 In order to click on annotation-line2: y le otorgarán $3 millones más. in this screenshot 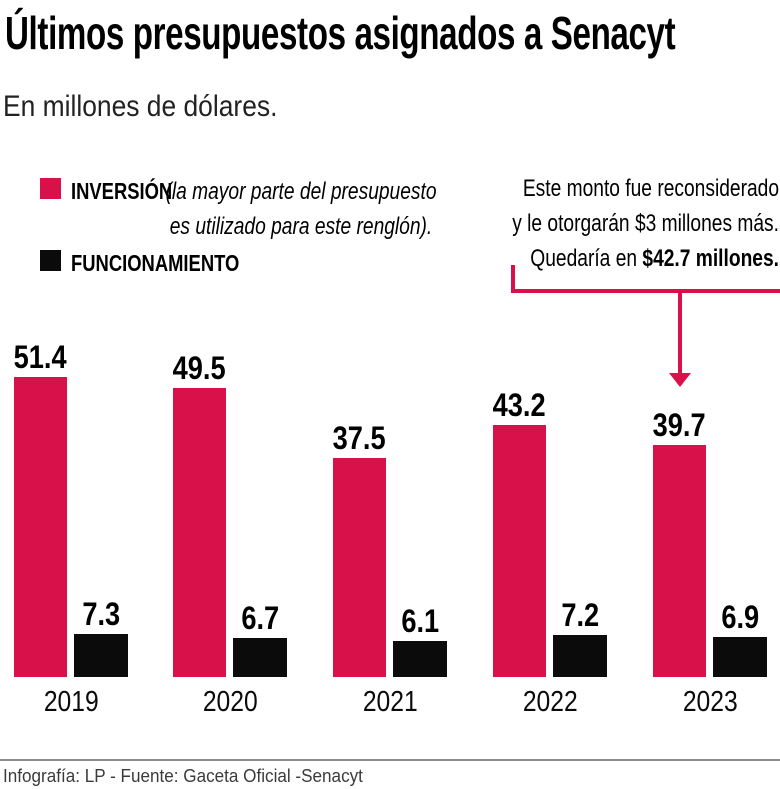, I will do `click(645, 223)`.